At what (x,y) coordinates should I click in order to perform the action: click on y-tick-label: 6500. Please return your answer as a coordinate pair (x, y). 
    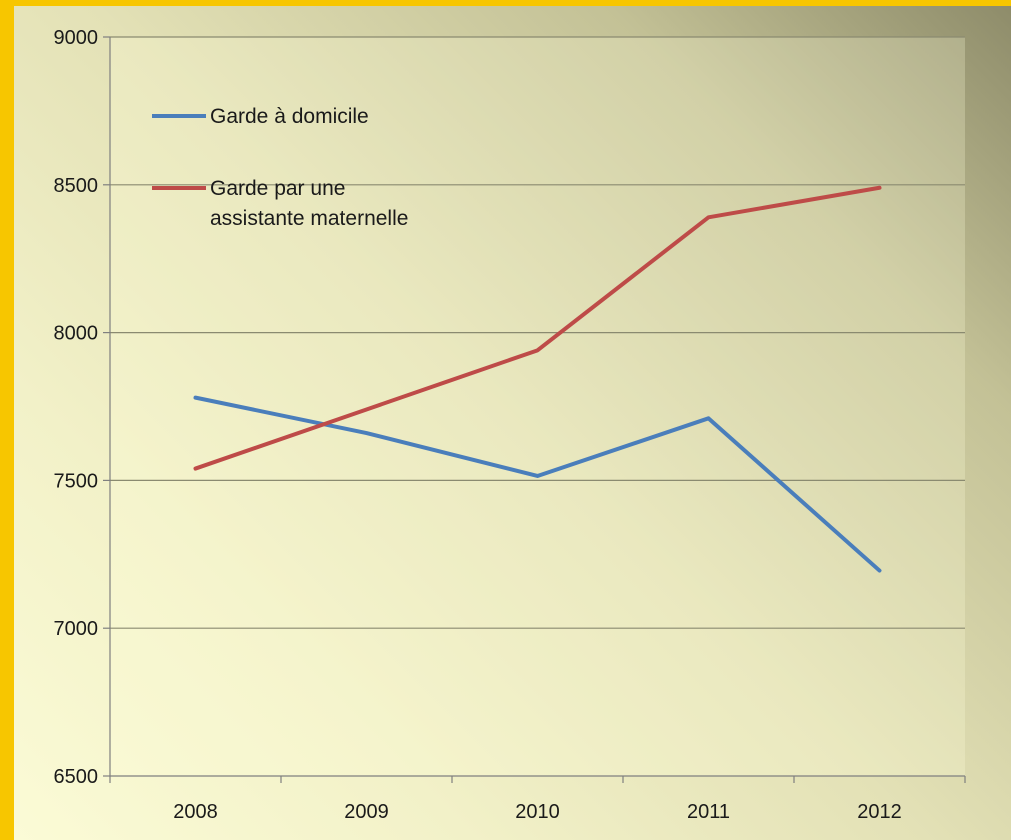
    Looking at the image, I should click on (76, 777).